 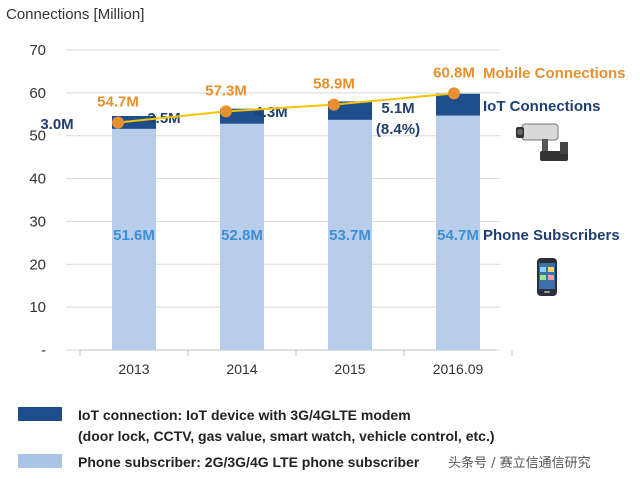 What do you see at coordinates (270, 112) in the screenshot?
I see `data-label-iot: 4.3M` at bounding box center [270, 112].